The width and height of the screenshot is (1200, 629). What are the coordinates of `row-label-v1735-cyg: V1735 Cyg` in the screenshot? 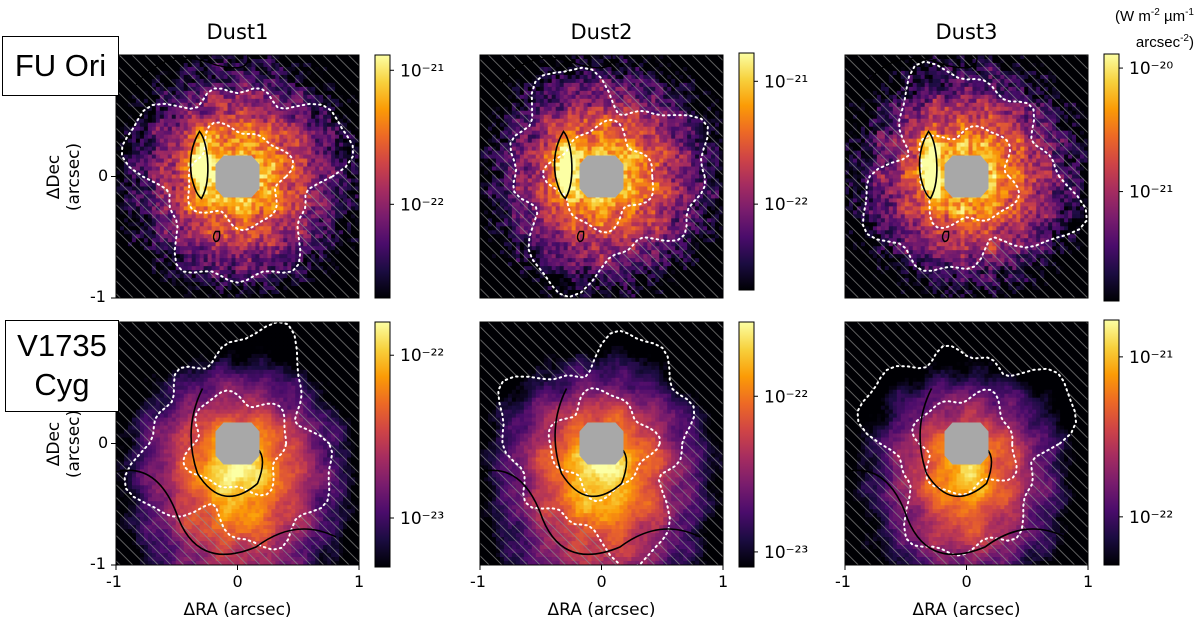 It's located at (62, 366).